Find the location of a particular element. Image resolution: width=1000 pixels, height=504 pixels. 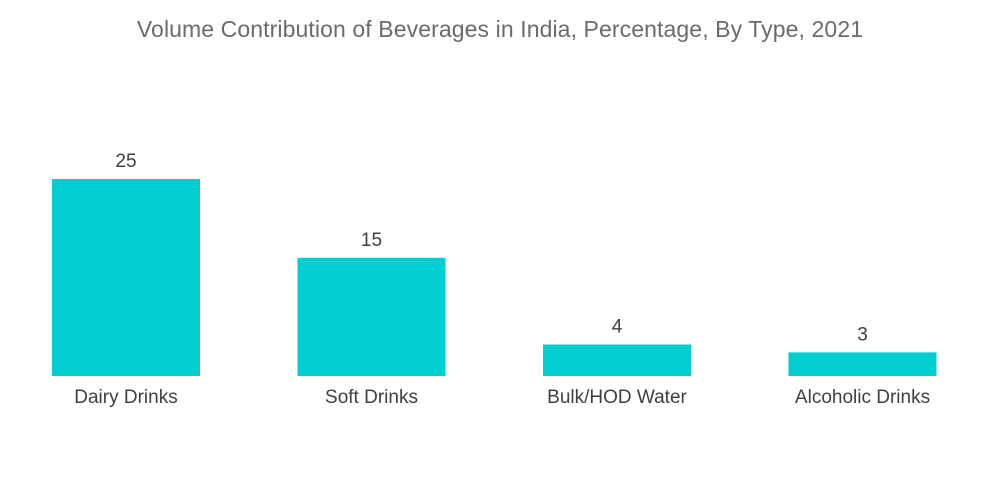

value-label: 4 is located at coordinates (617, 327).